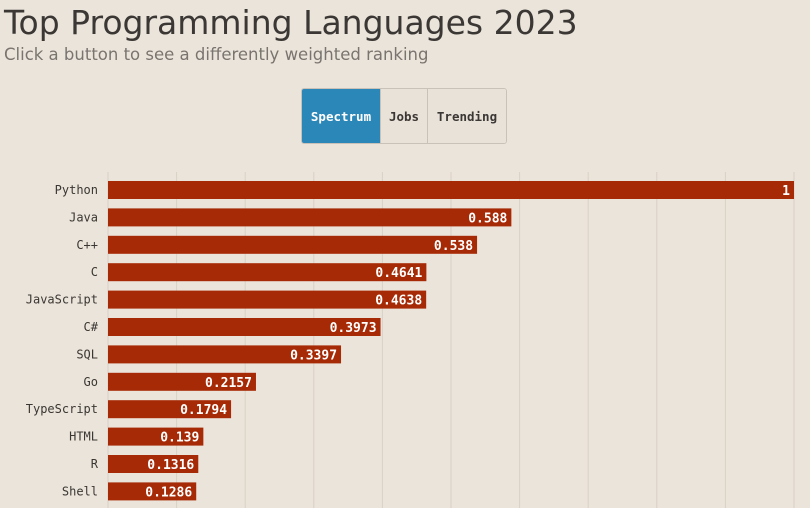 This screenshot has height=508, width=810. I want to click on value-label: 0.139, so click(179, 438).